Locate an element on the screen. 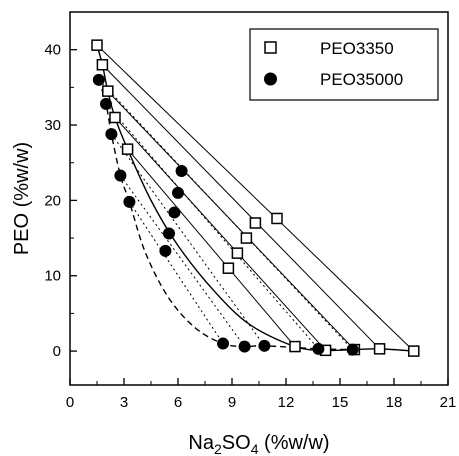 This screenshot has height=456, width=459. y-tick-label: 40 is located at coordinates (52, 50).